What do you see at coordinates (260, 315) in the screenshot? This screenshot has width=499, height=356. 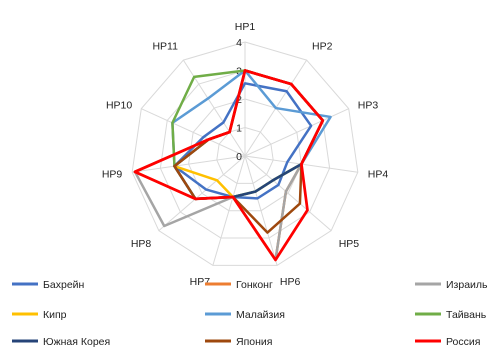 I see `legend-label: Малайзия` at bounding box center [260, 315].